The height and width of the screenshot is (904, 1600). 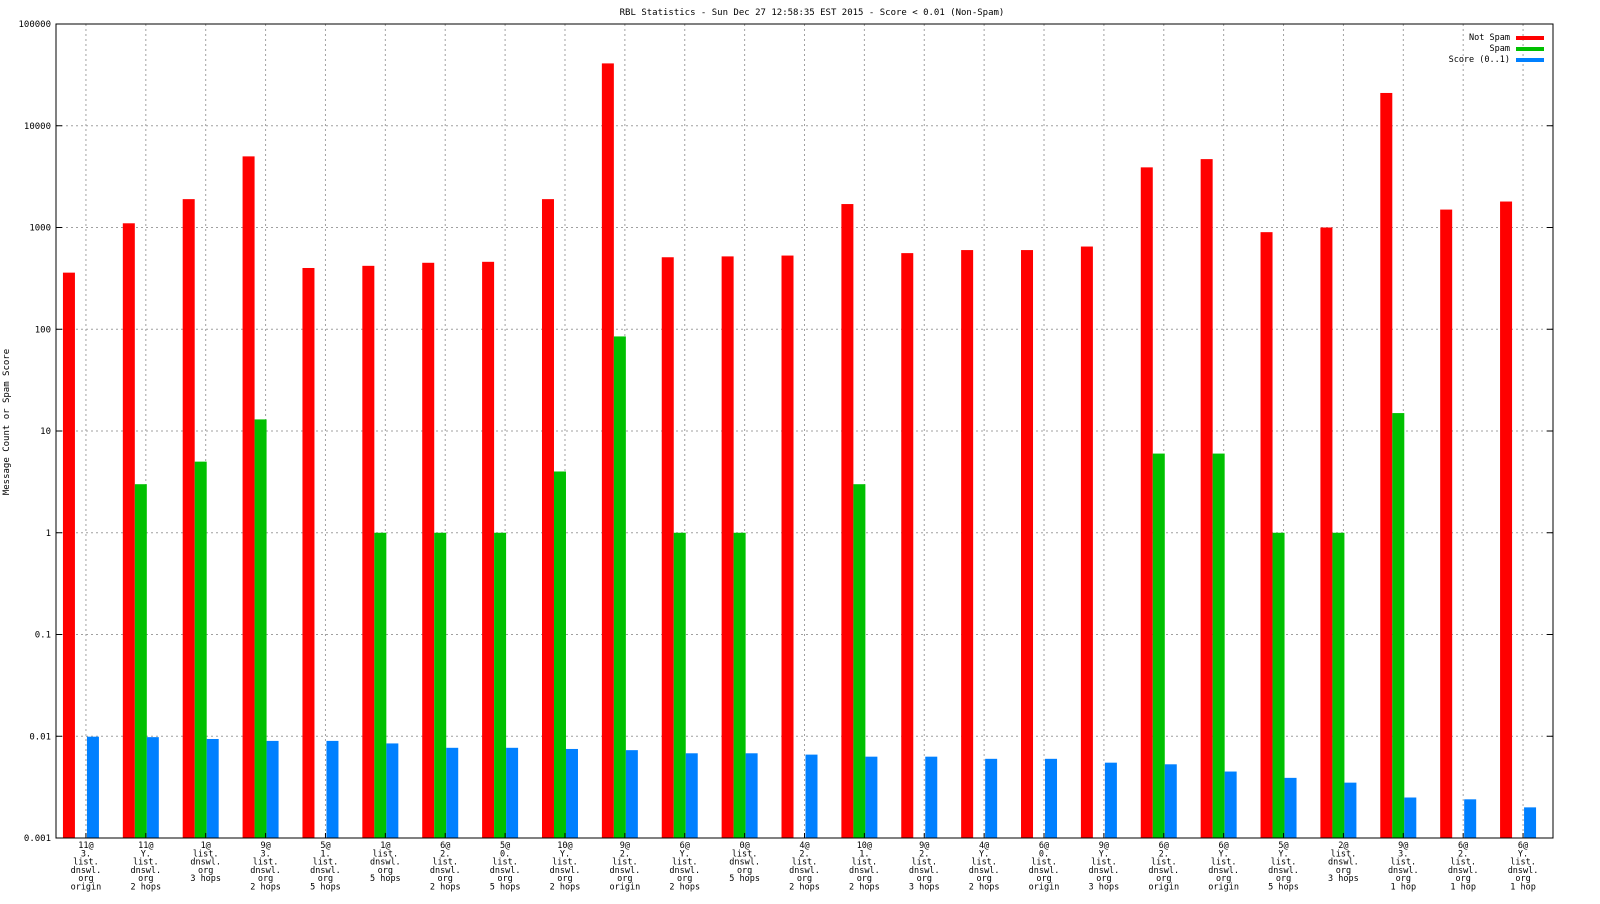 I want to click on x-category-label: 6@ 2. list. dnswl. org 2 hops, so click(x=445, y=867).